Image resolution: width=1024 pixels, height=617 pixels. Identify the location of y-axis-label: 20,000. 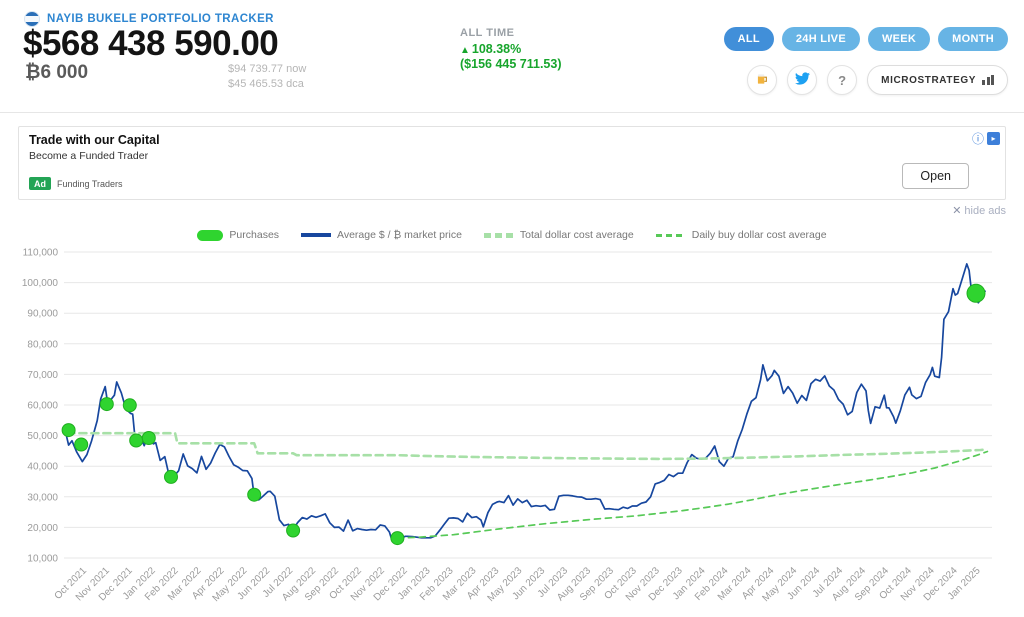
(42, 528).